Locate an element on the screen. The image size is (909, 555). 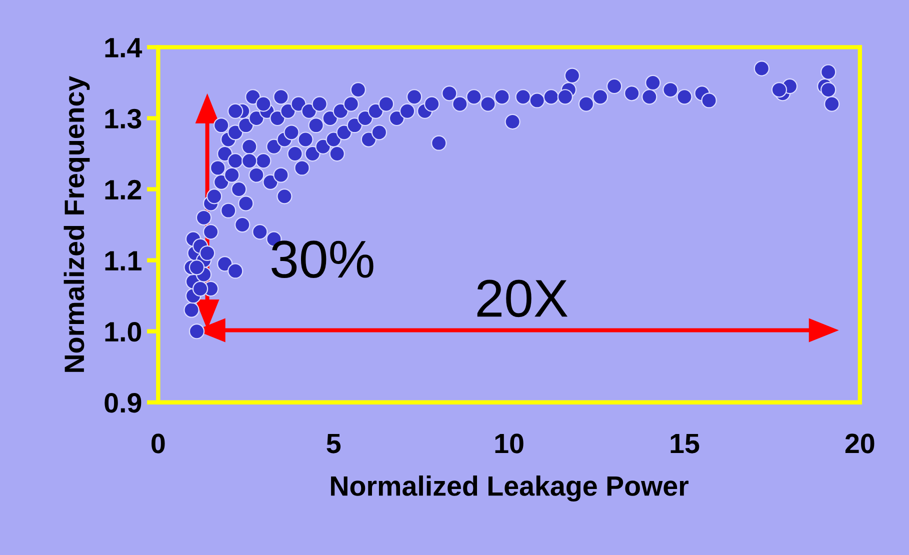
x-tick-label: 10 is located at coordinates (509, 444).